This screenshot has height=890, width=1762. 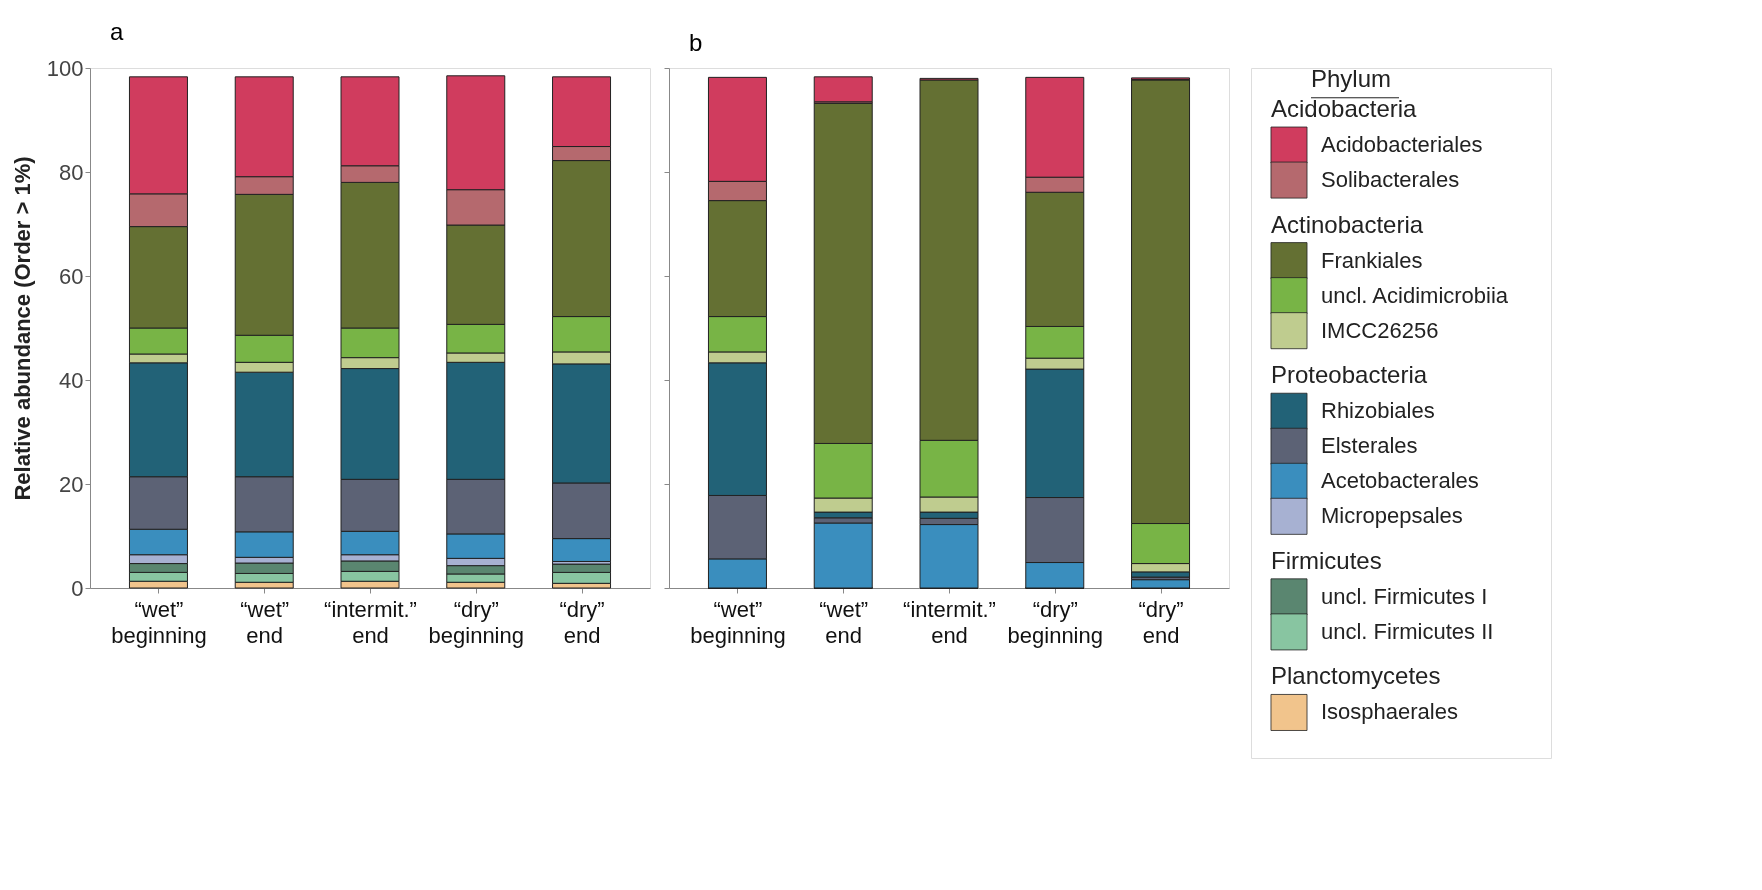 What do you see at coordinates (1351, 78) in the screenshot?
I see `legend-title: Phylum` at bounding box center [1351, 78].